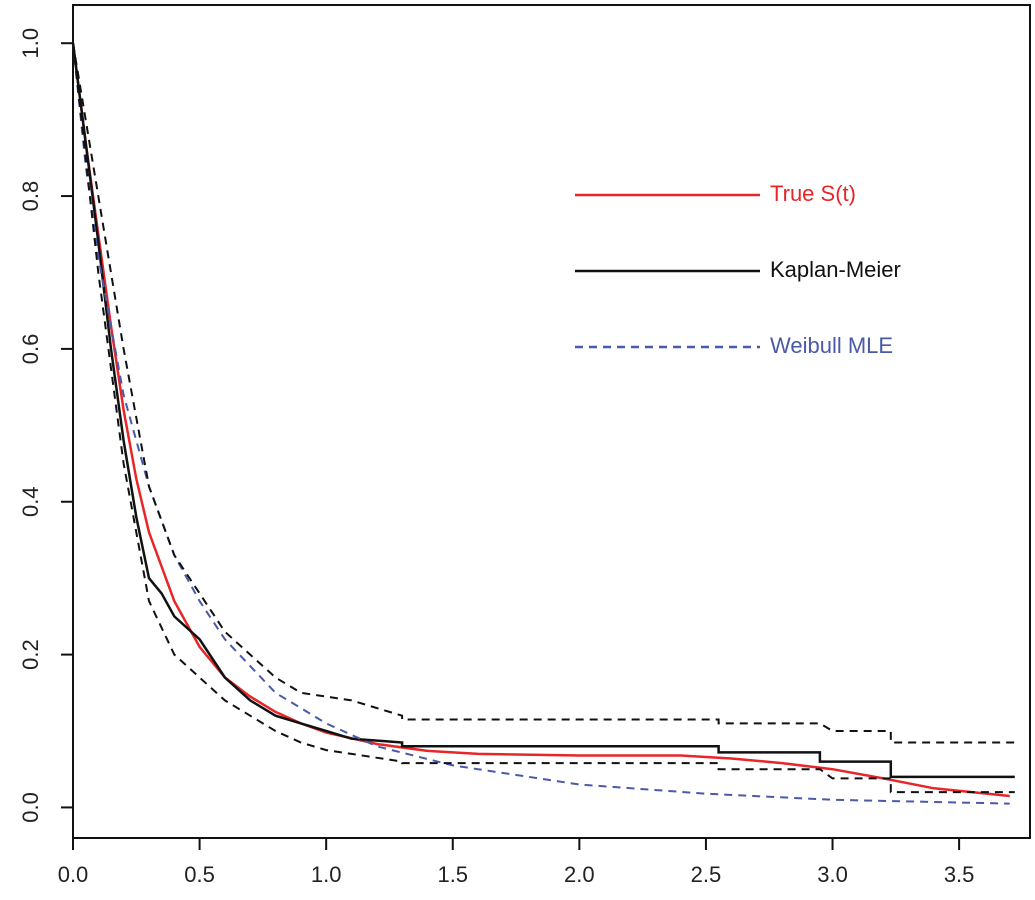  I want to click on x-tick-label: 2.5, so click(706, 874).